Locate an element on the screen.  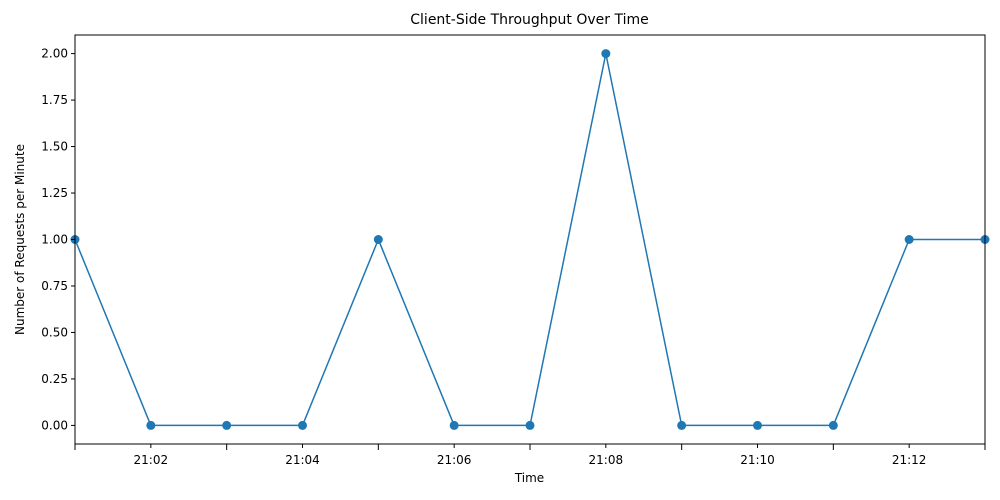
y-tick-label: 0.75 is located at coordinates (54, 286).